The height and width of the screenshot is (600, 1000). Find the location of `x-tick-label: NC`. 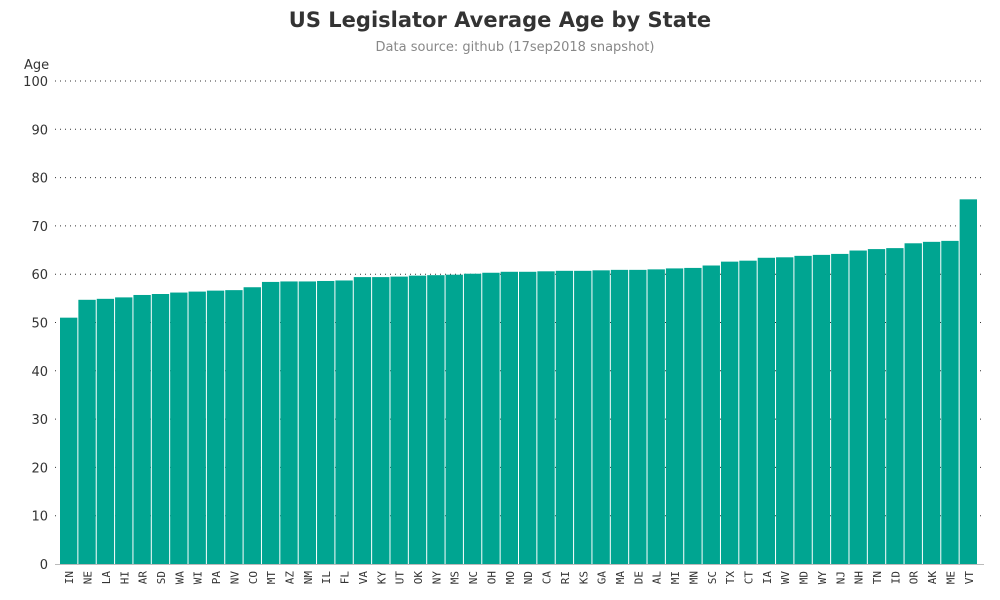

x-tick-label: NC is located at coordinates (473, 577).